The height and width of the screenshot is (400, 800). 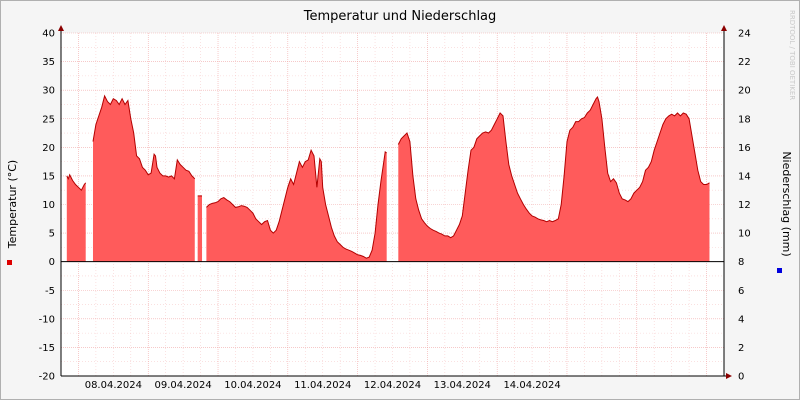 I want to click on x-tick-label: 11.04.2024, so click(x=322, y=385).